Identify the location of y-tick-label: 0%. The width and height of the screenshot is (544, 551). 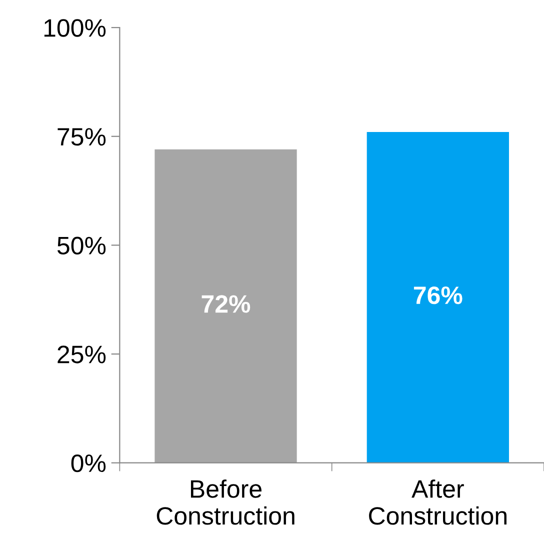
(88, 463).